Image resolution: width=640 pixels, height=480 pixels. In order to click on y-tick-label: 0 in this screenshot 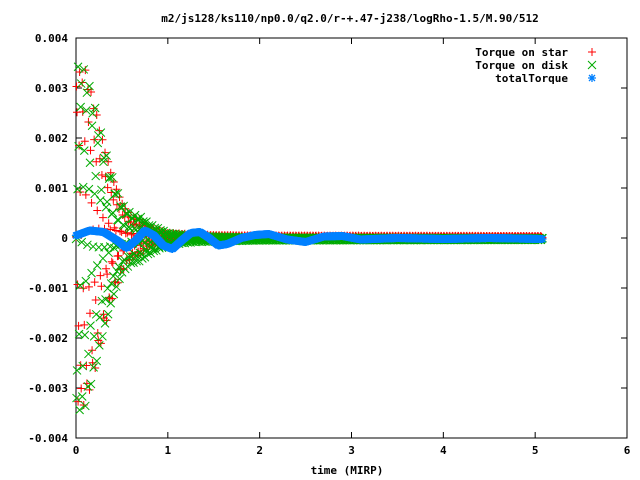, I will do `click(64, 238)`.